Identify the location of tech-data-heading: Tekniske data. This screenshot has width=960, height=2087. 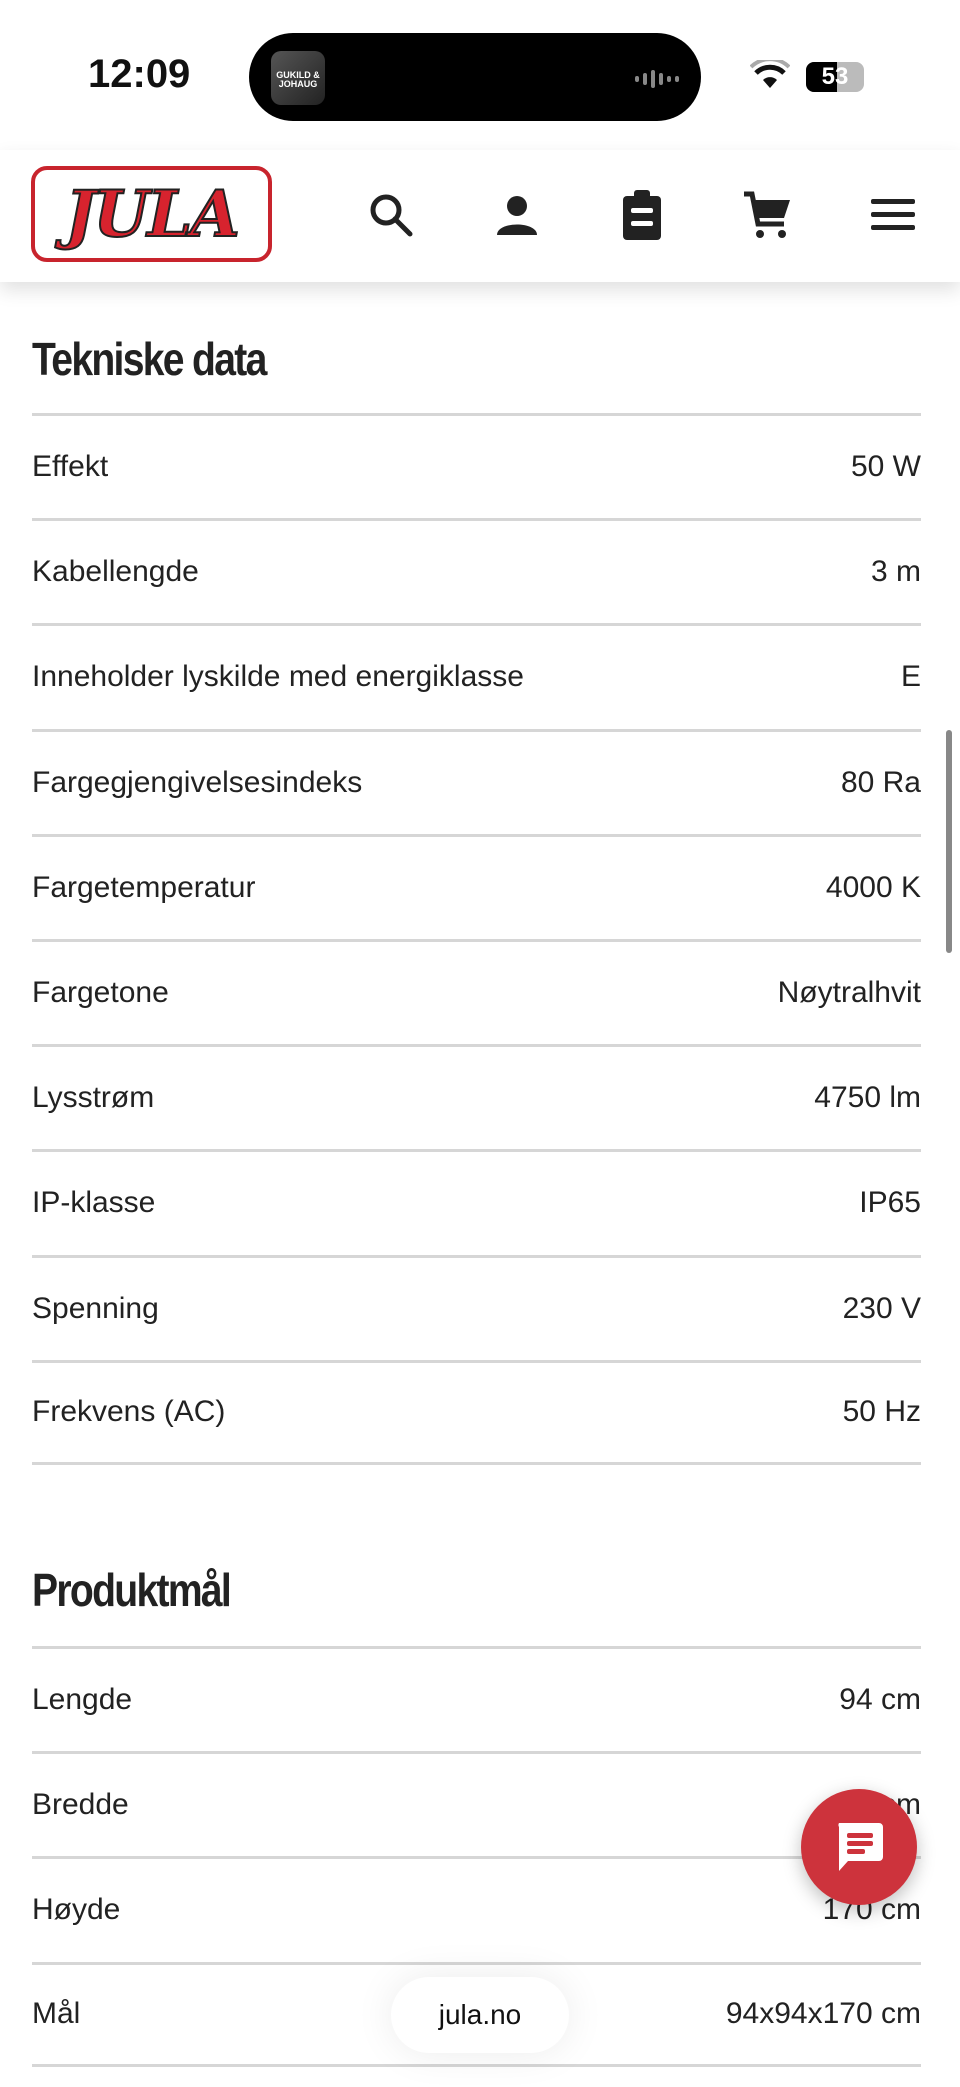
(149, 359).